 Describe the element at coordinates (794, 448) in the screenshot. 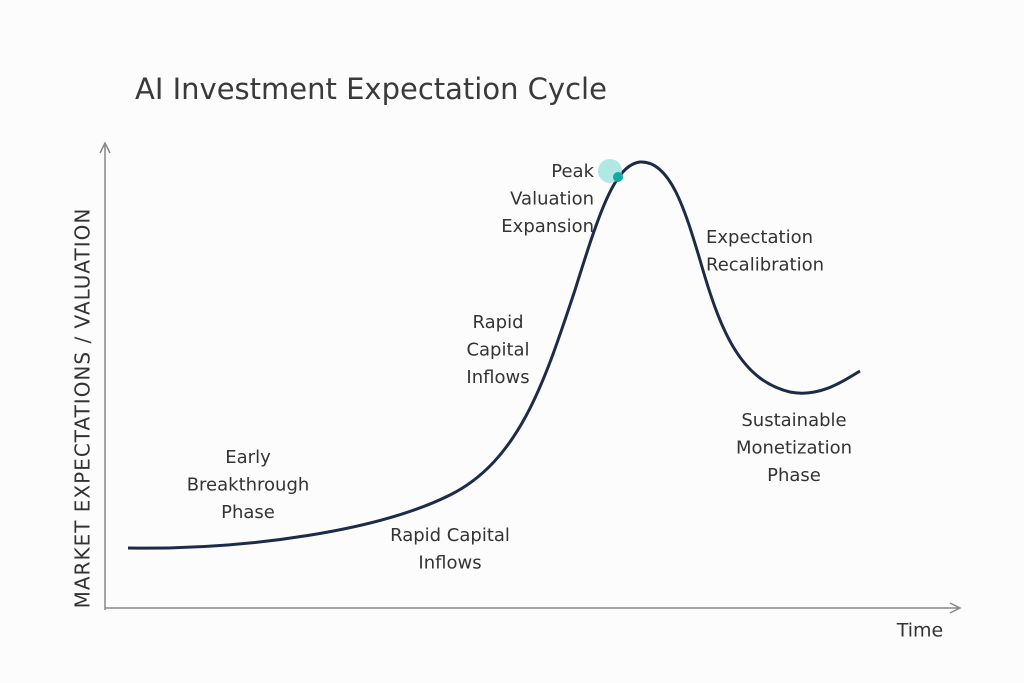

I see `annotation-line: Monetization` at that location.